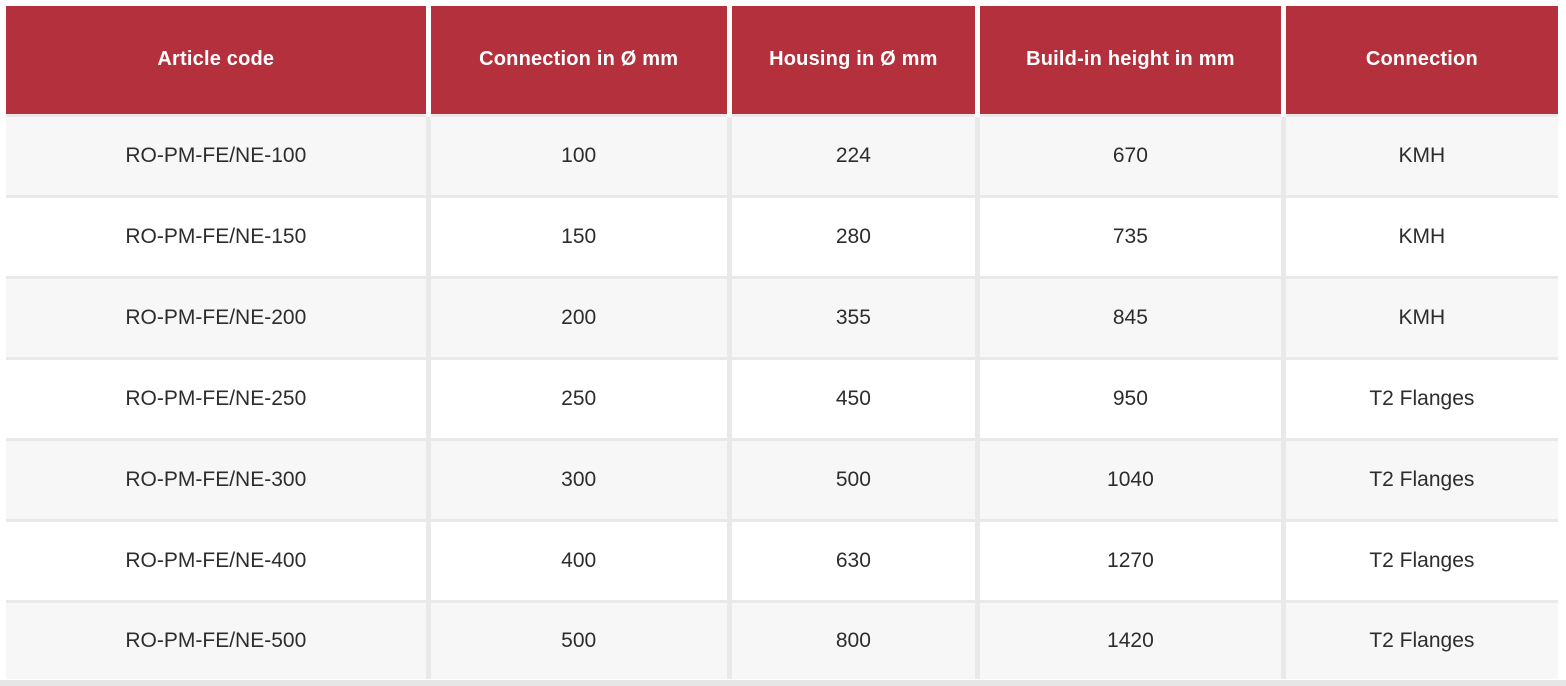 The height and width of the screenshot is (686, 1566). What do you see at coordinates (580, 399) in the screenshot?
I see `table-cell: 250` at bounding box center [580, 399].